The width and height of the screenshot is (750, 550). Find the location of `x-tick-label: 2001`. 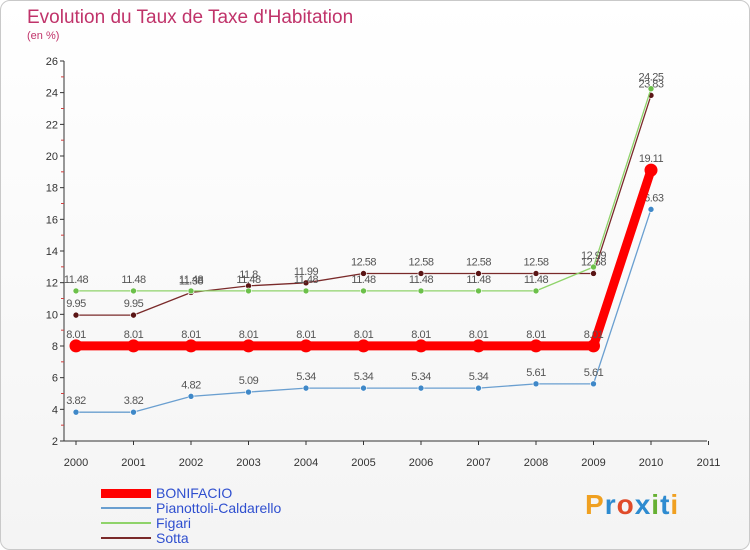

x-tick-label: 2001 is located at coordinates (133, 463).